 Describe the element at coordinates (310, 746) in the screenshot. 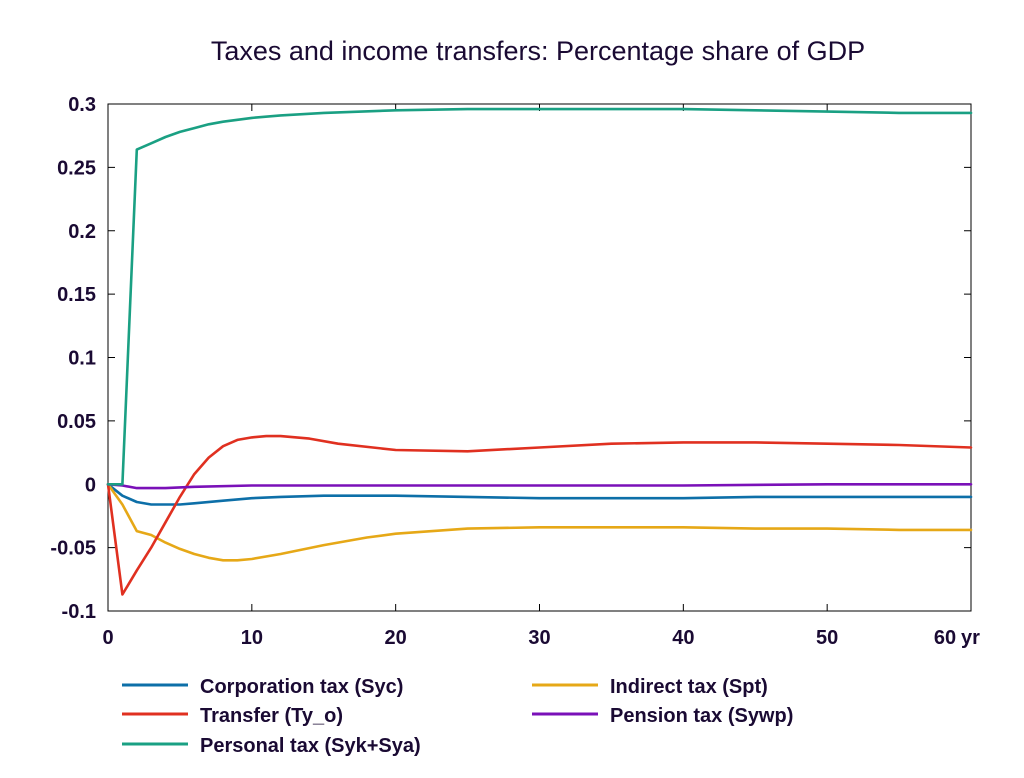

I see `legend-label: Personal tax (Syk+Sya)` at that location.